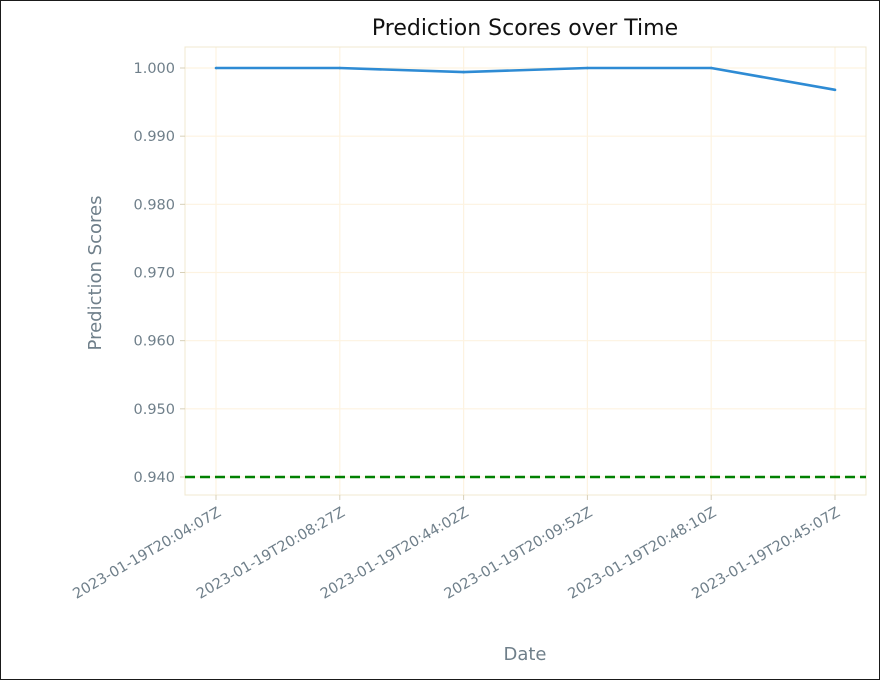 The image size is (880, 683). Describe the element at coordinates (154, 205) in the screenshot. I see `y-tick-label: 0.980` at that location.